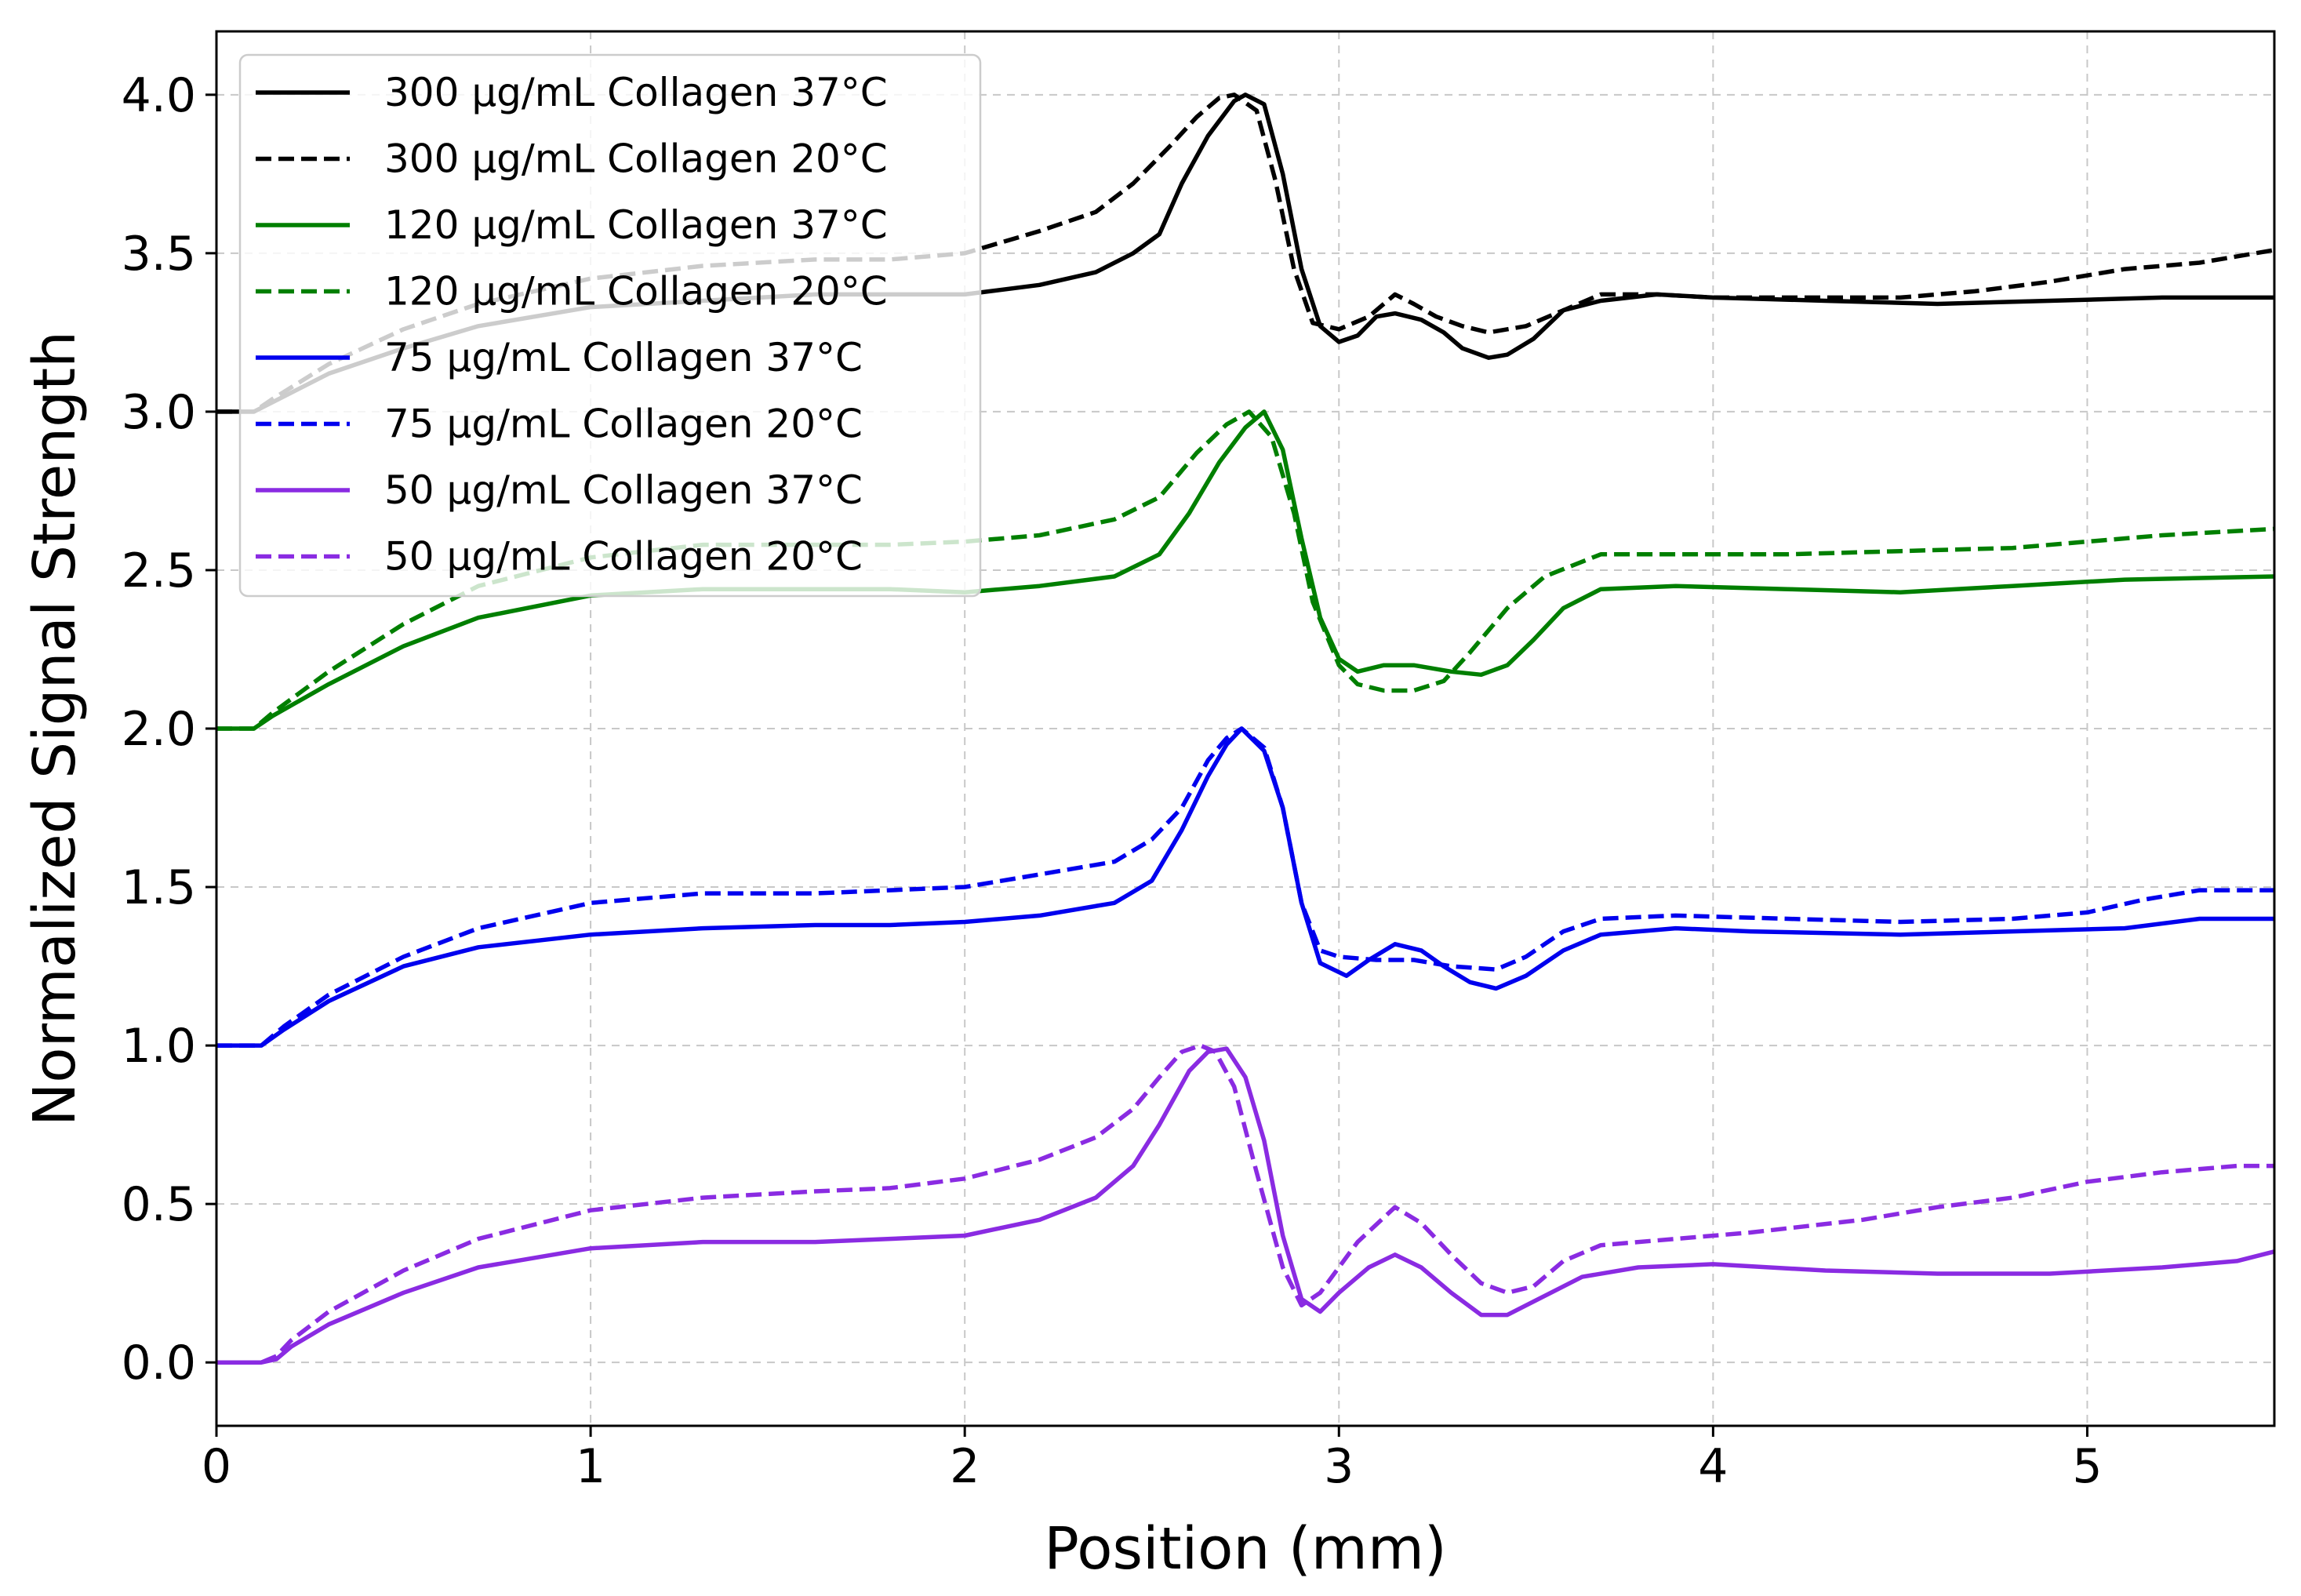 This screenshot has width=2301, height=1596. I want to click on y-tick-label: 2.0, so click(159, 730).